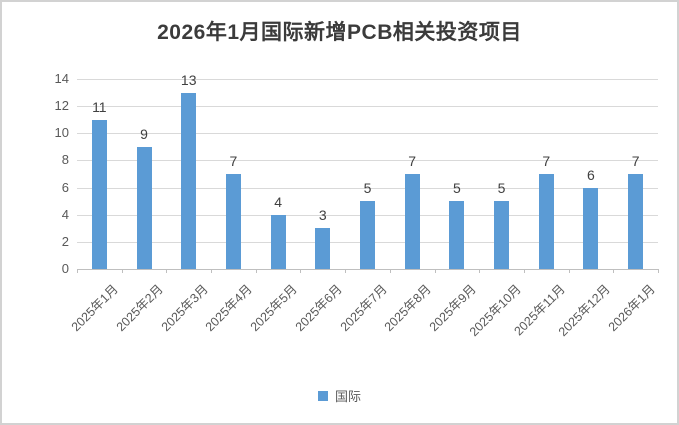 This screenshot has width=679, height=425. Describe the element at coordinates (339, 32) in the screenshot. I see `chart-title: 2026年1月国际新增PCB相关投资项目` at that location.